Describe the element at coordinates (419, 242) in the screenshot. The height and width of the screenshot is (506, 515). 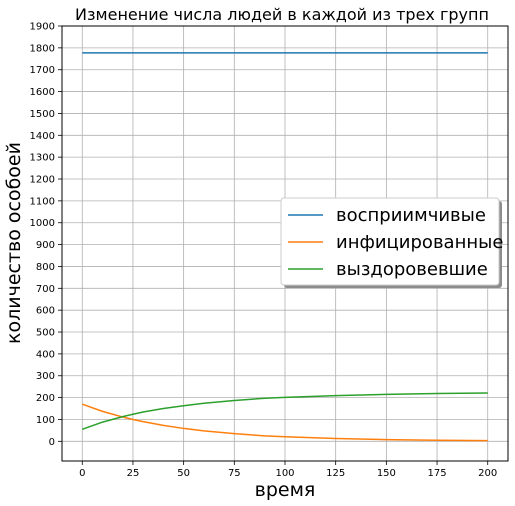
I see `legend-label-2: инфицированные` at that location.